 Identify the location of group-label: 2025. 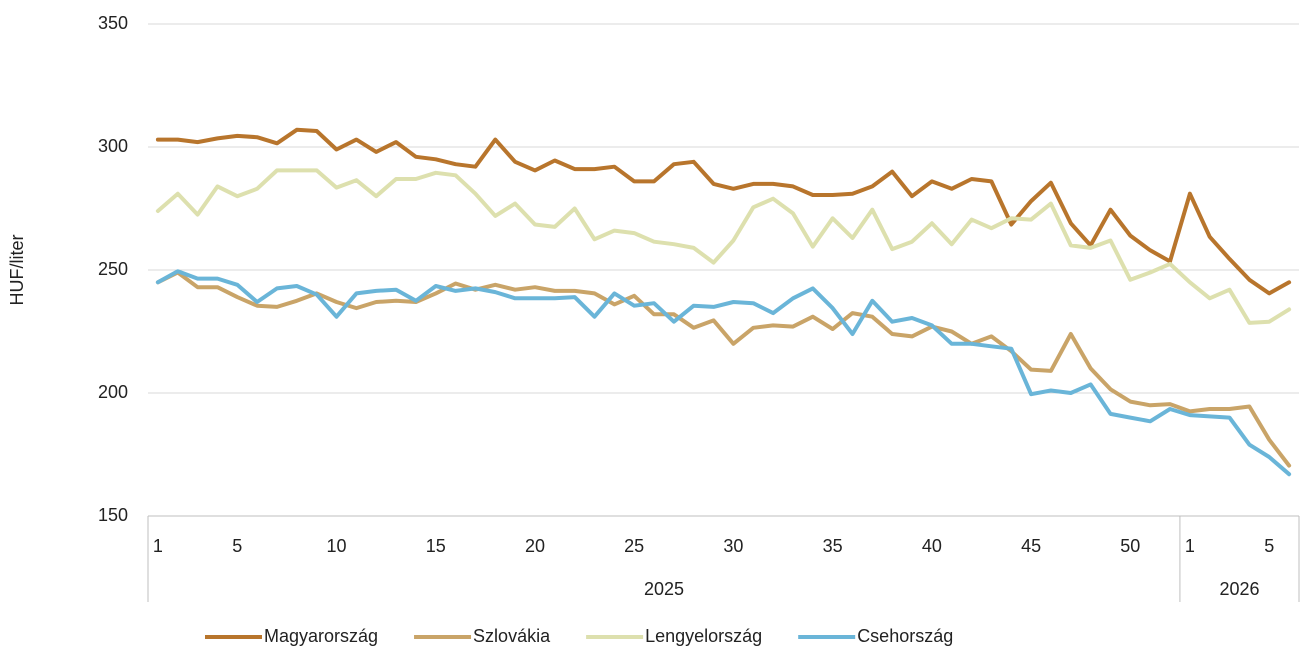
(664, 589).